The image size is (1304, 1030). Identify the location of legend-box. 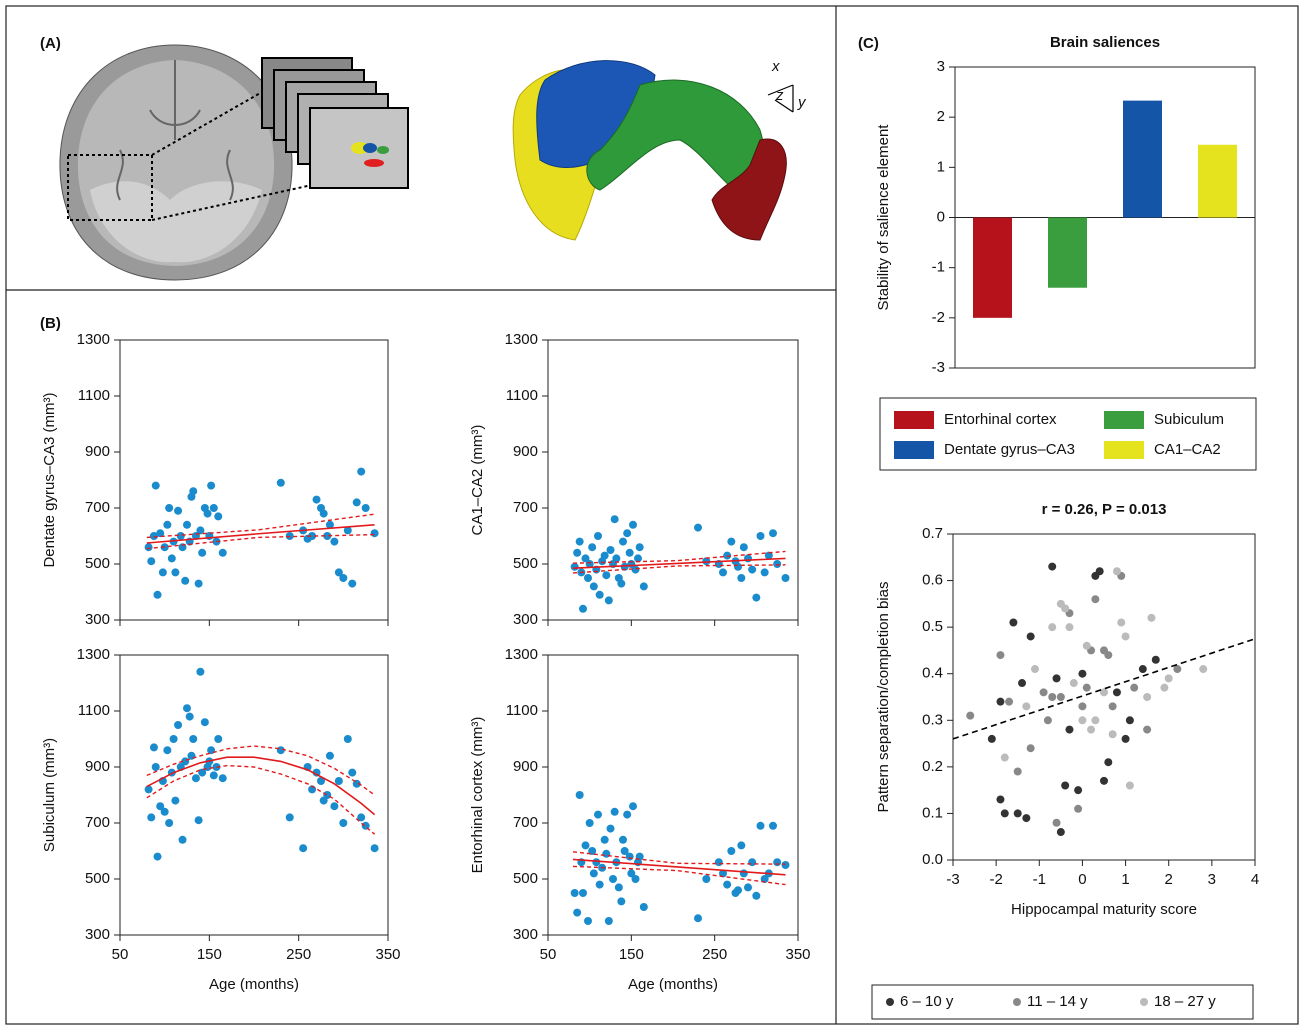
(1068, 434).